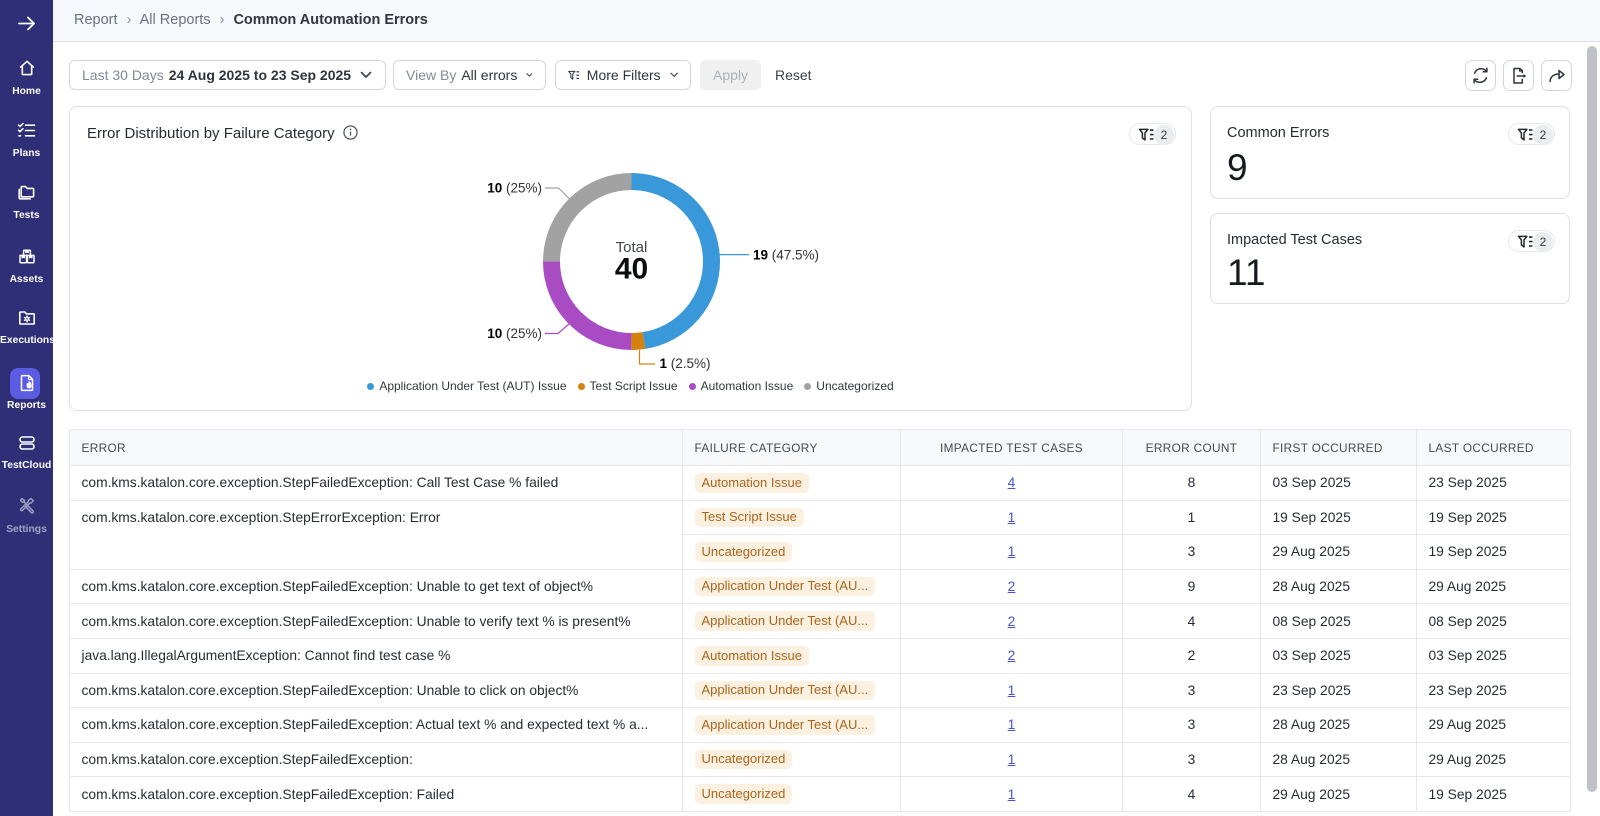  Describe the element at coordinates (631, 269) in the screenshot. I see `svg-text: 40` at that location.